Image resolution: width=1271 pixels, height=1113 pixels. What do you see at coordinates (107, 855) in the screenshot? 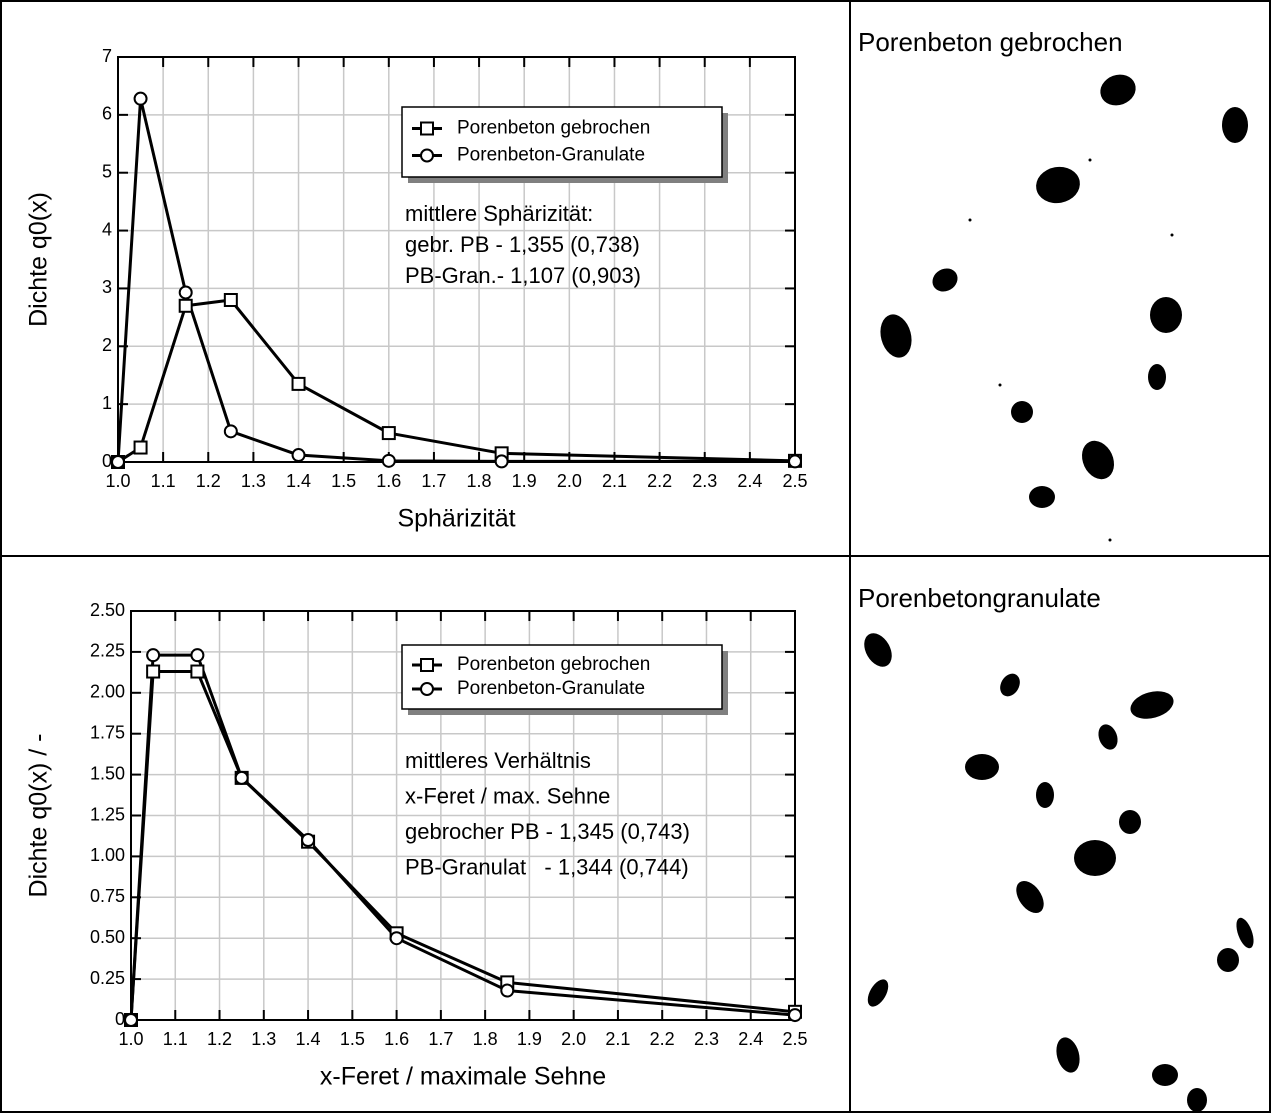
I see `y-tick-label: 1.00` at bounding box center [107, 855].